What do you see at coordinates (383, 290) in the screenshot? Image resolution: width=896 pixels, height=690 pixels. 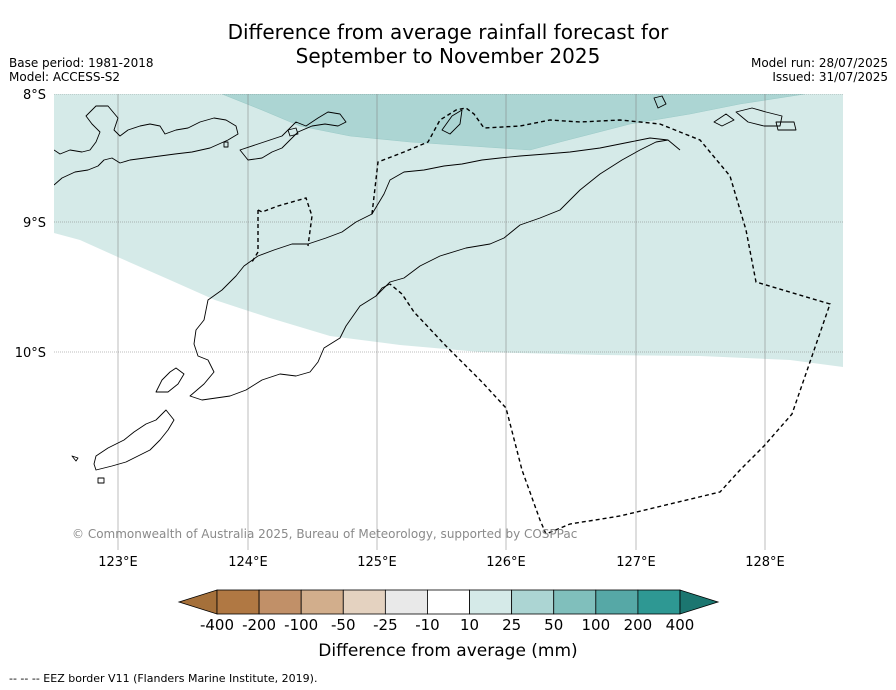 I see `coast-timor-south` at bounding box center [383, 290].